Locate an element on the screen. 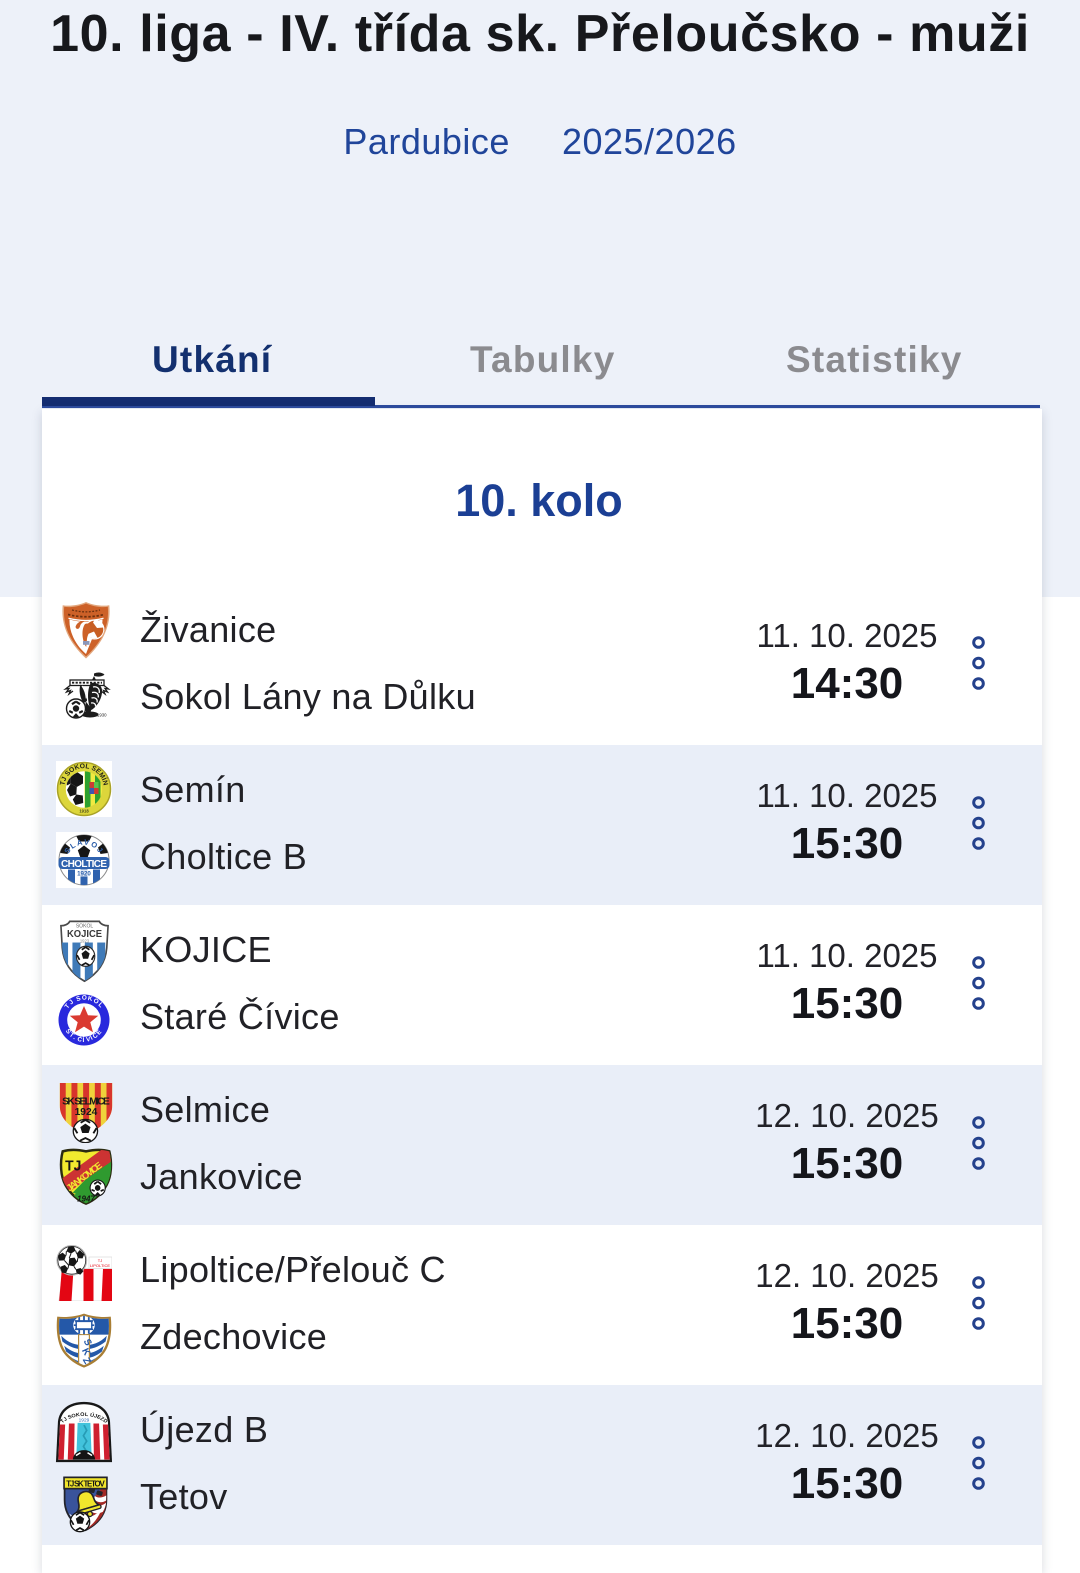  svg-text: KOJICE is located at coordinates (84, 934).